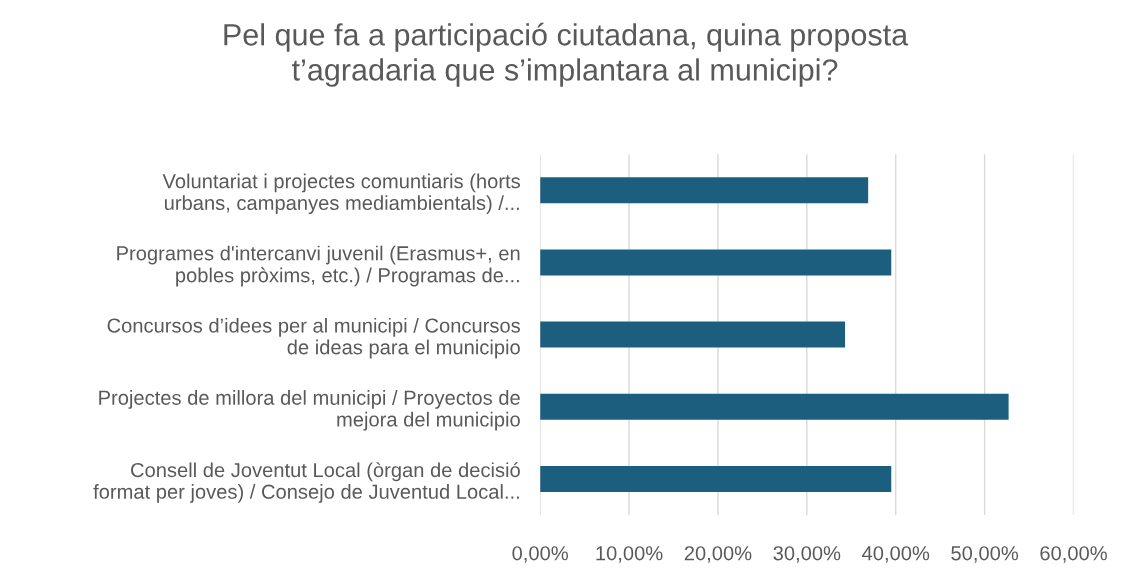  Describe the element at coordinates (540, 554) in the screenshot. I see `x-tick-label: 0,00%` at that location.